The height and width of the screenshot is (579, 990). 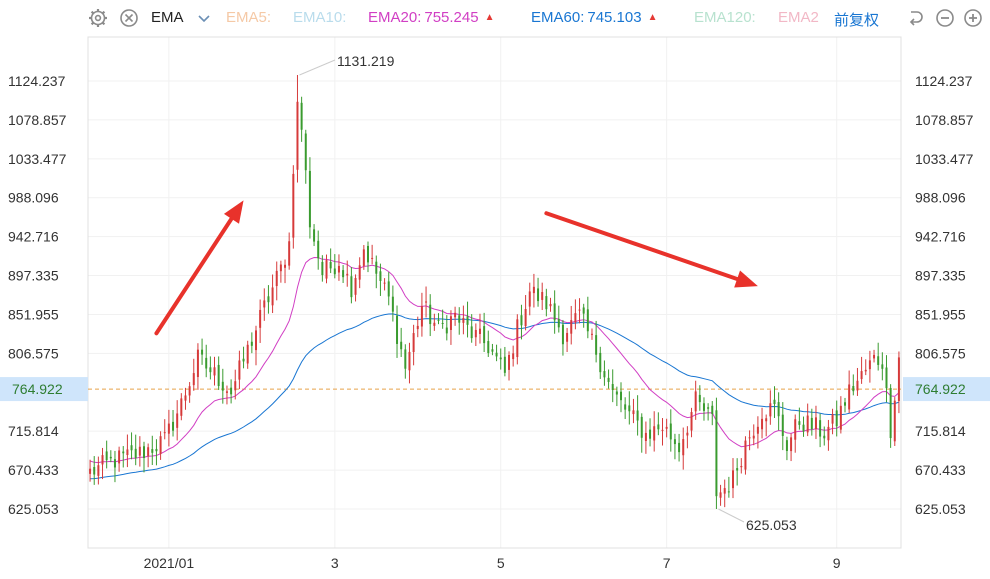 What do you see at coordinates (803, 17) in the screenshot?
I see `legend-item-5: EMA2` at bounding box center [803, 17].